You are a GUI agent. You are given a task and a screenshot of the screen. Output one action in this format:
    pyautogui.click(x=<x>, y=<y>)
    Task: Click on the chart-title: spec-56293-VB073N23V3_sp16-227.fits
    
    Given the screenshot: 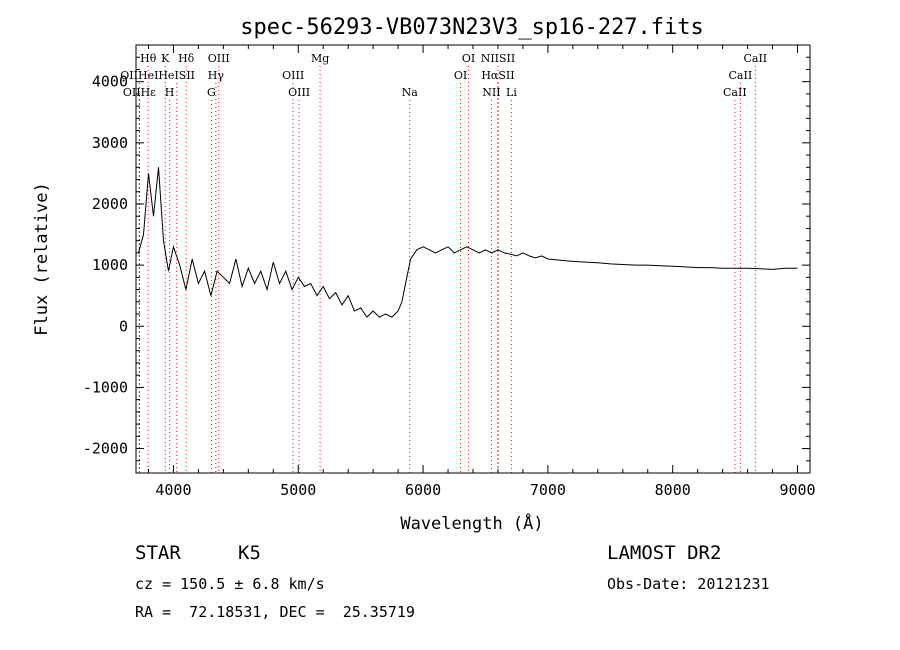 What is the action you would take?
    pyautogui.click(x=472, y=27)
    